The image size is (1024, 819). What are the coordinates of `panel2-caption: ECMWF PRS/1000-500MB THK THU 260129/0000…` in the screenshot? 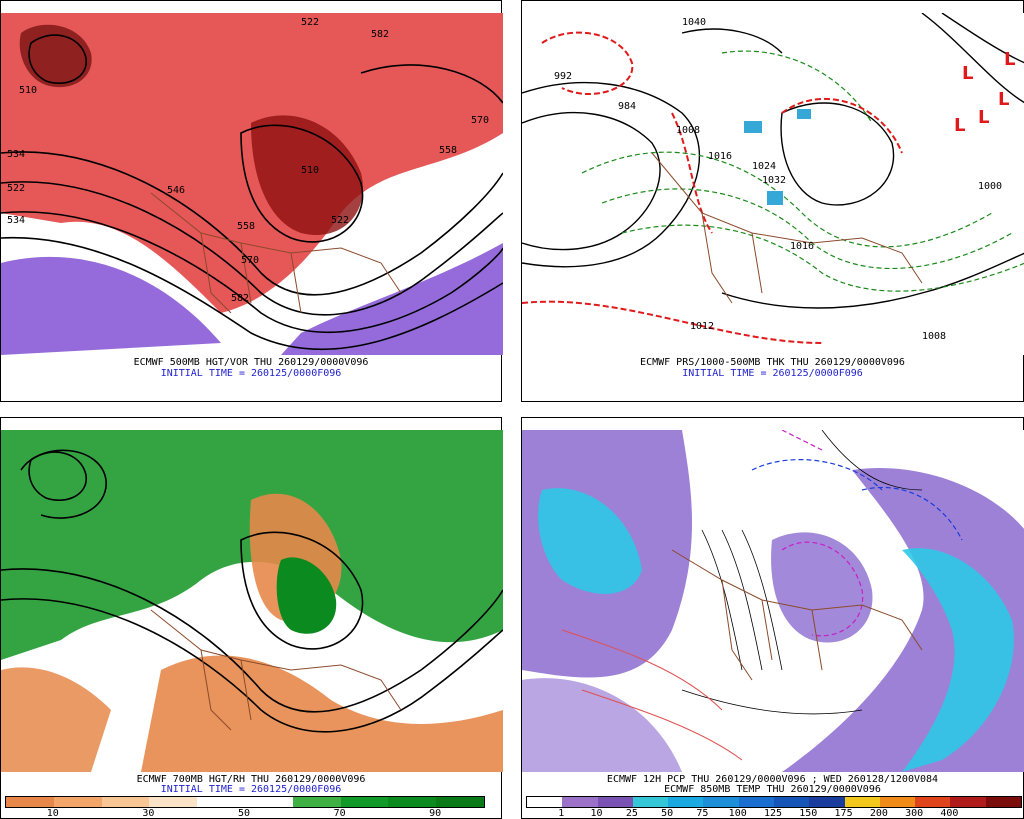 It's located at (772, 362).